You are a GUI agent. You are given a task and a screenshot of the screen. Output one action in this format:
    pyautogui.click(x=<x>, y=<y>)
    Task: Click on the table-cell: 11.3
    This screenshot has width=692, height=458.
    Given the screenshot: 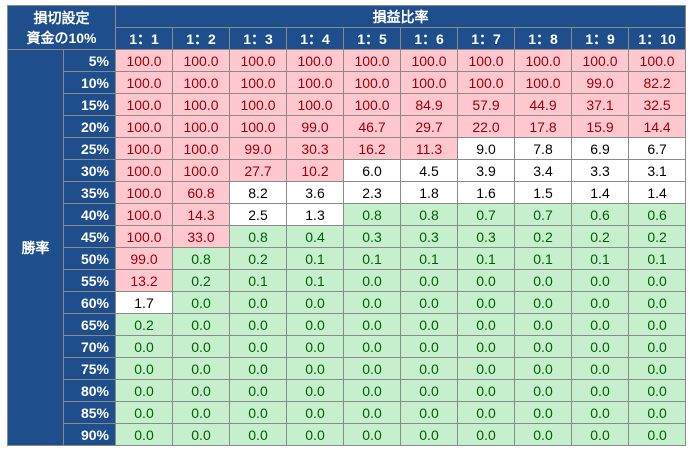 What is the action you would take?
    pyautogui.click(x=429, y=148)
    